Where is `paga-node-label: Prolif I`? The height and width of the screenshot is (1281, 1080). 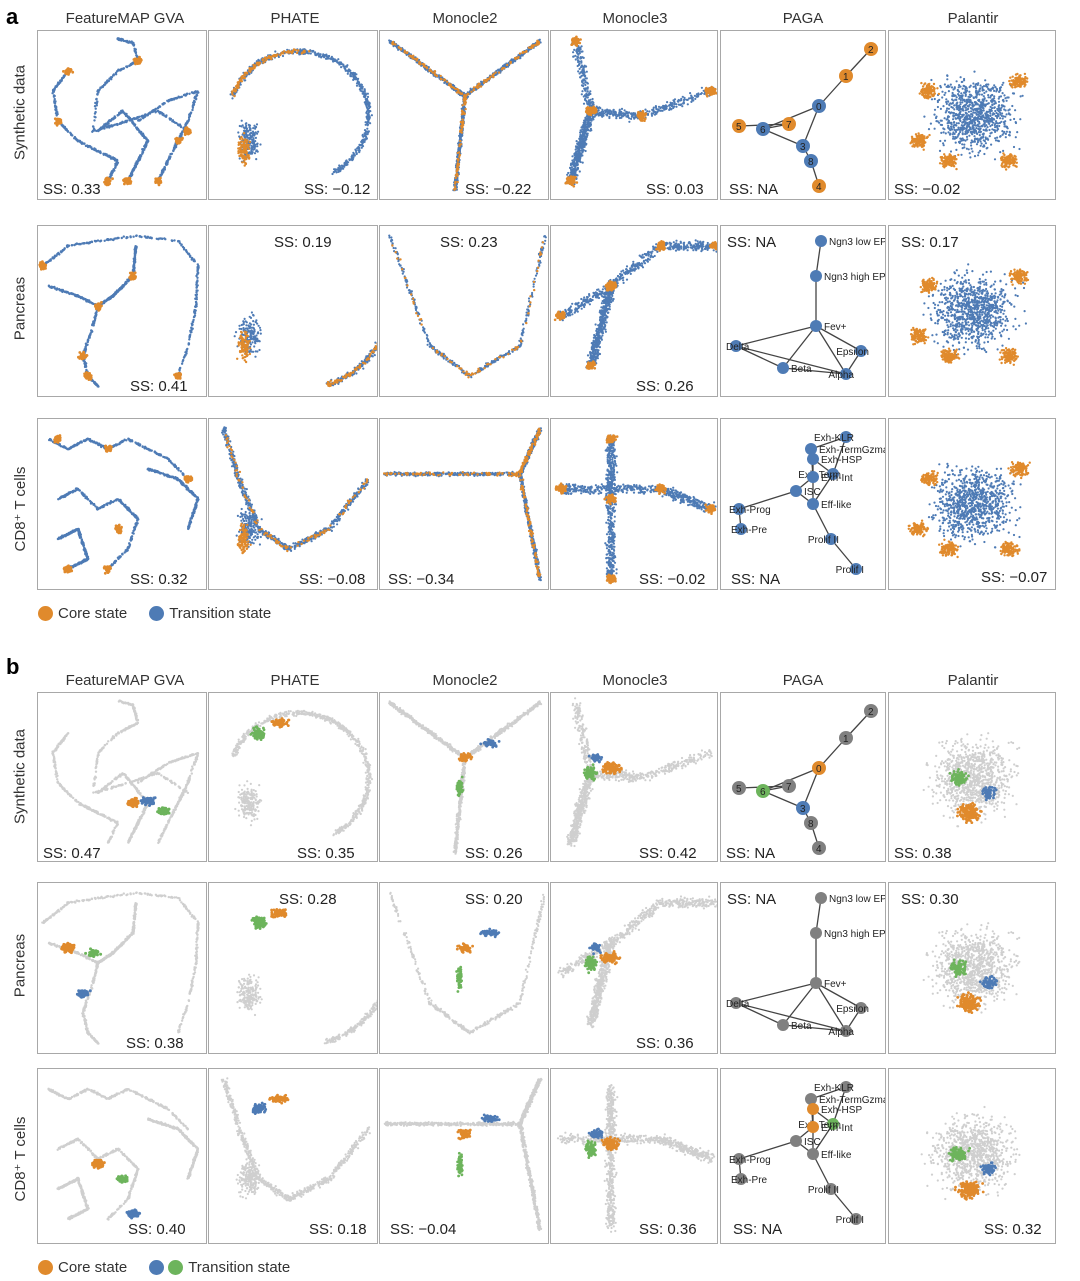
paga-node-label: Prolif I is located at coordinates (850, 1220).